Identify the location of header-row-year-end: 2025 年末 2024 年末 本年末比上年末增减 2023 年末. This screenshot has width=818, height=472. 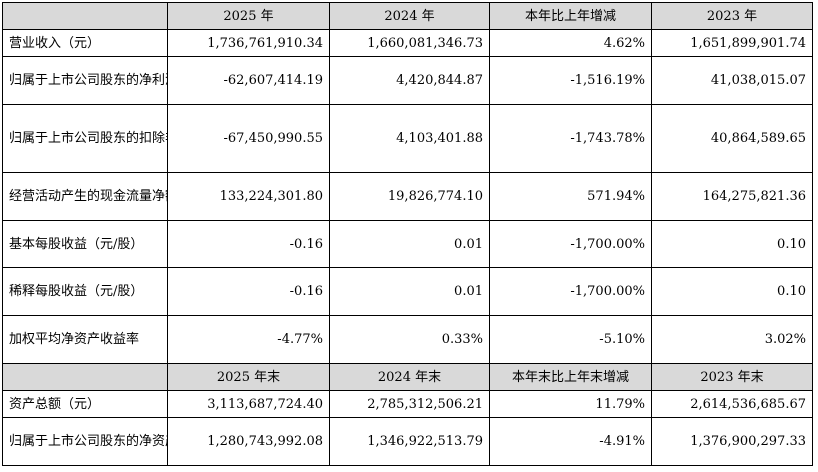
(407, 377).